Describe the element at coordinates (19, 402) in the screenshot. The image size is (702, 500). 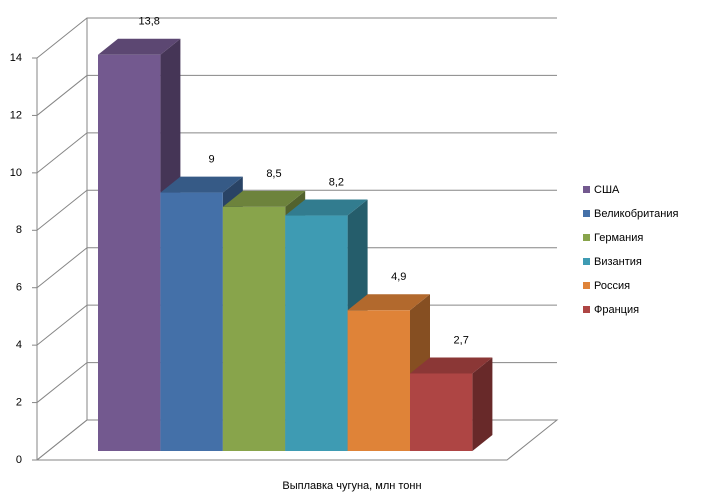
I see `y-tick-label: 2` at that location.